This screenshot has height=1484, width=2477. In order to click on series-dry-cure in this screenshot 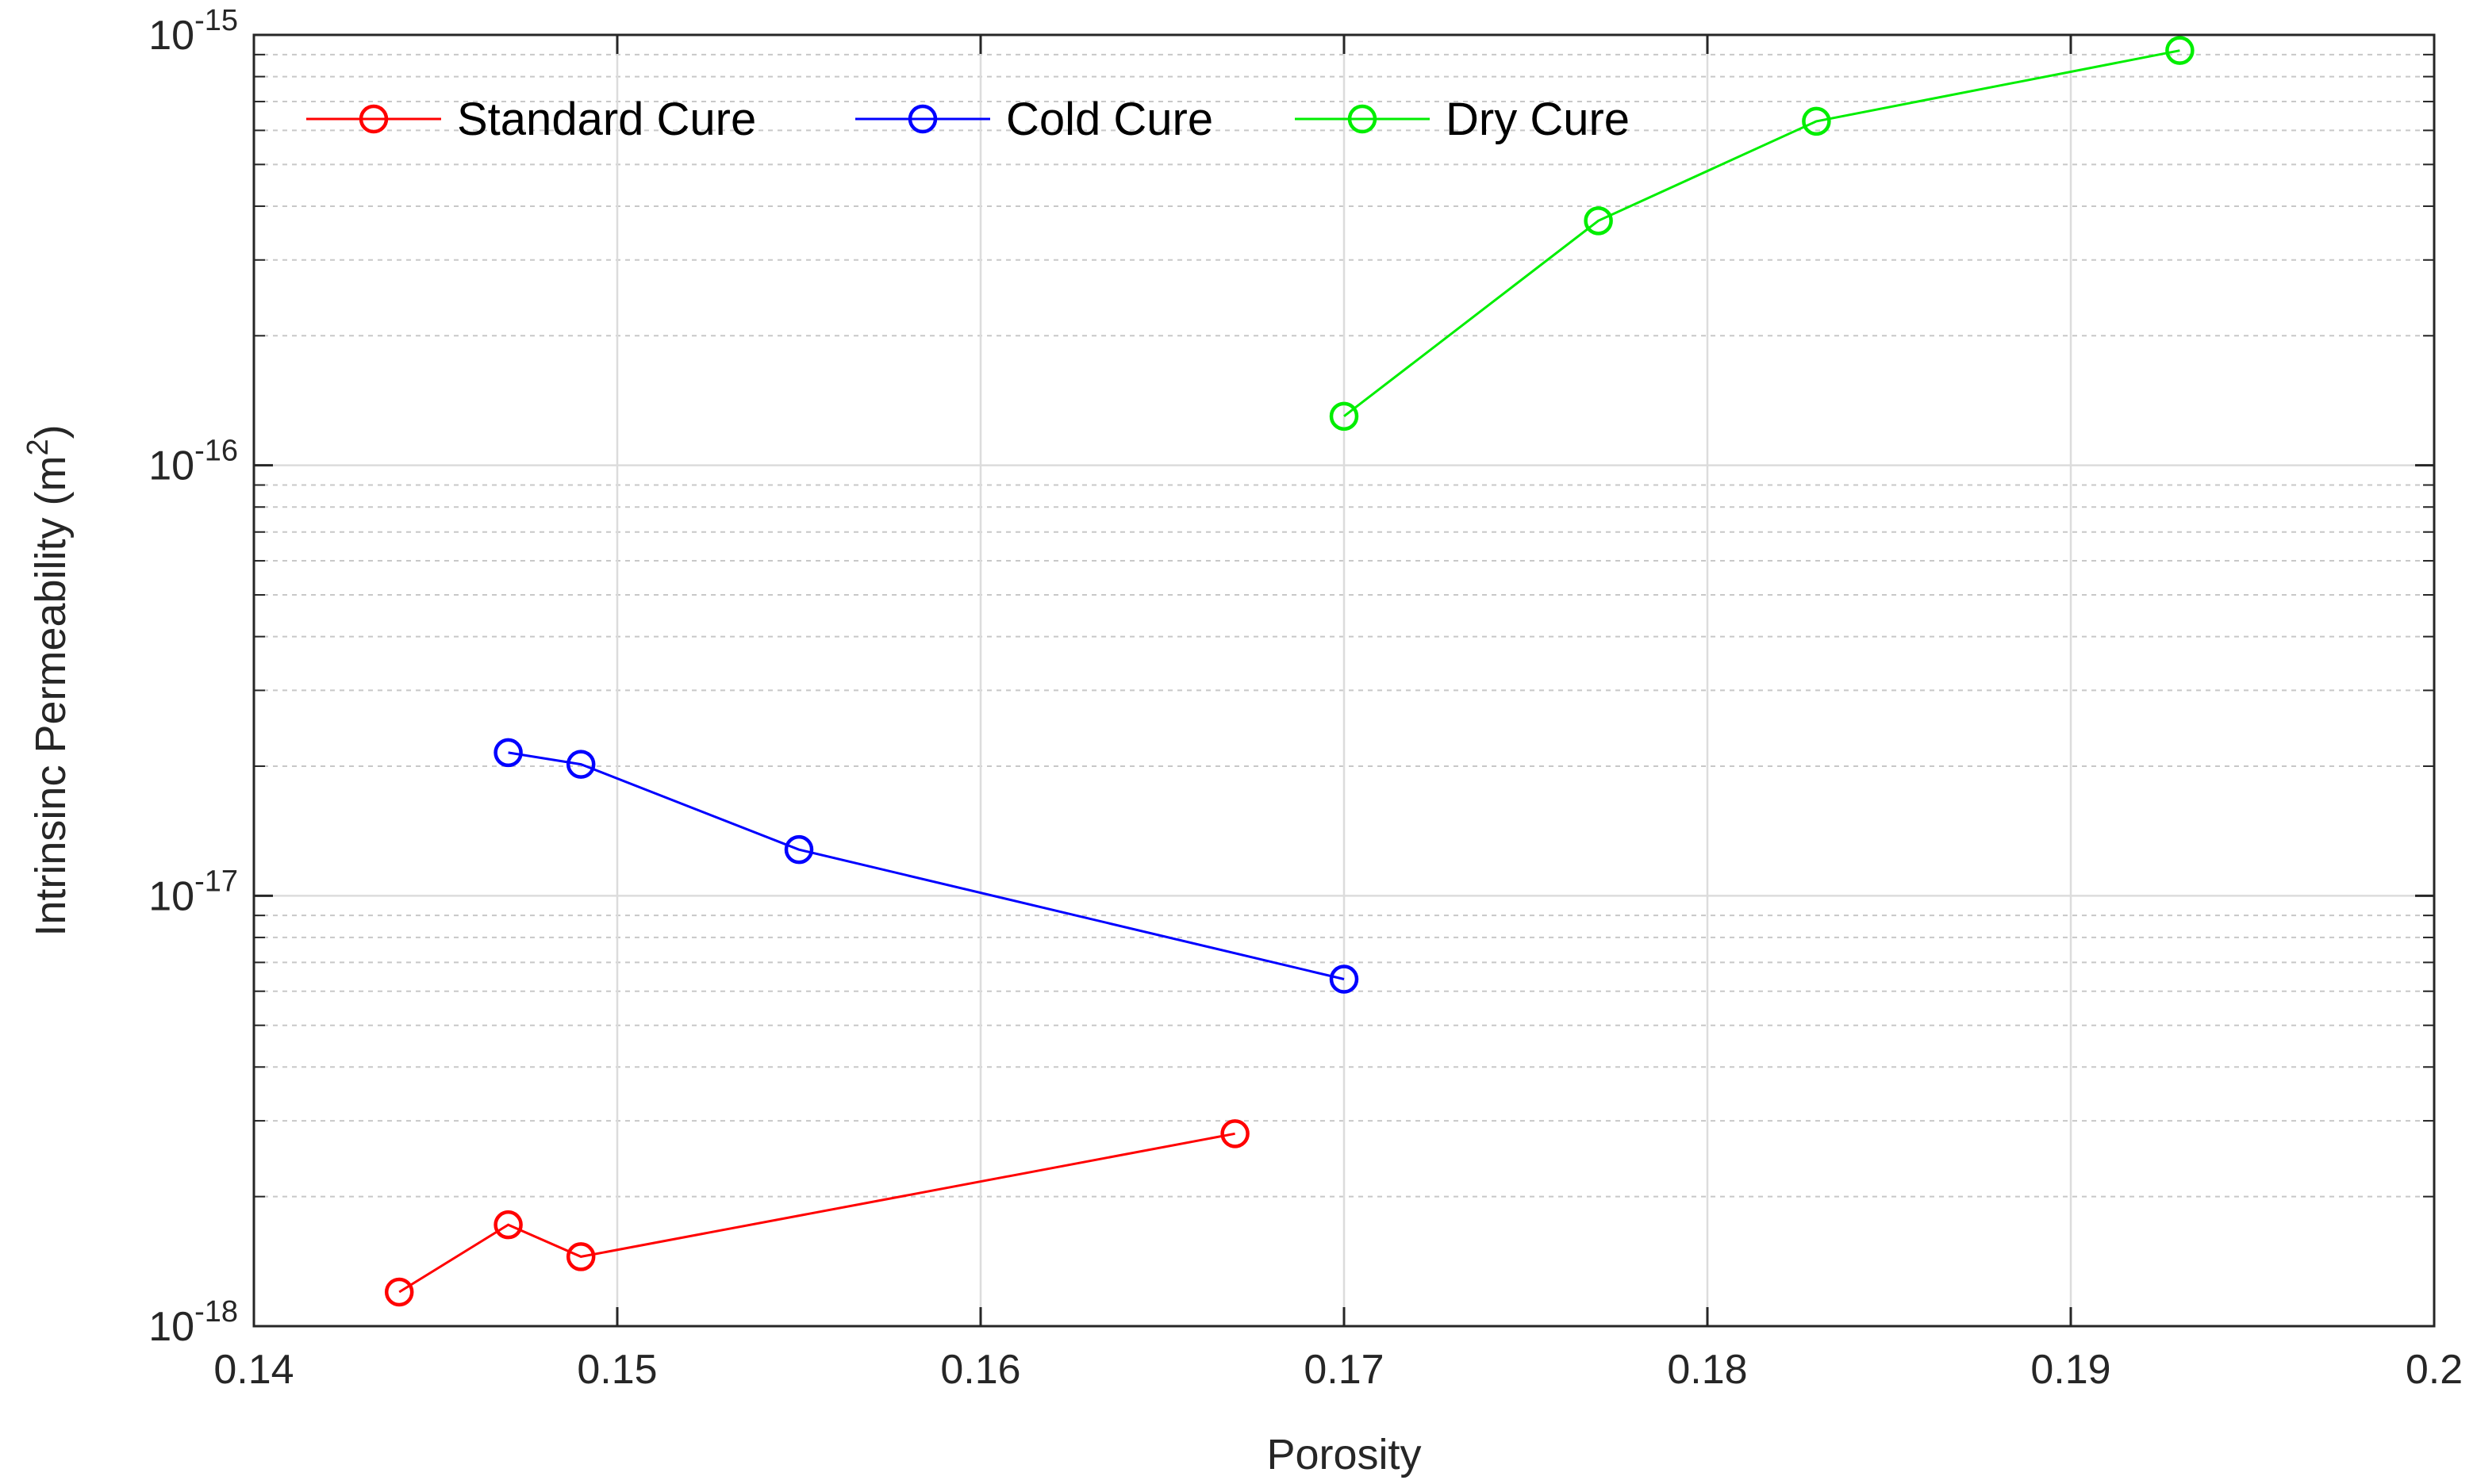, I will do `click(1762, 233)`.